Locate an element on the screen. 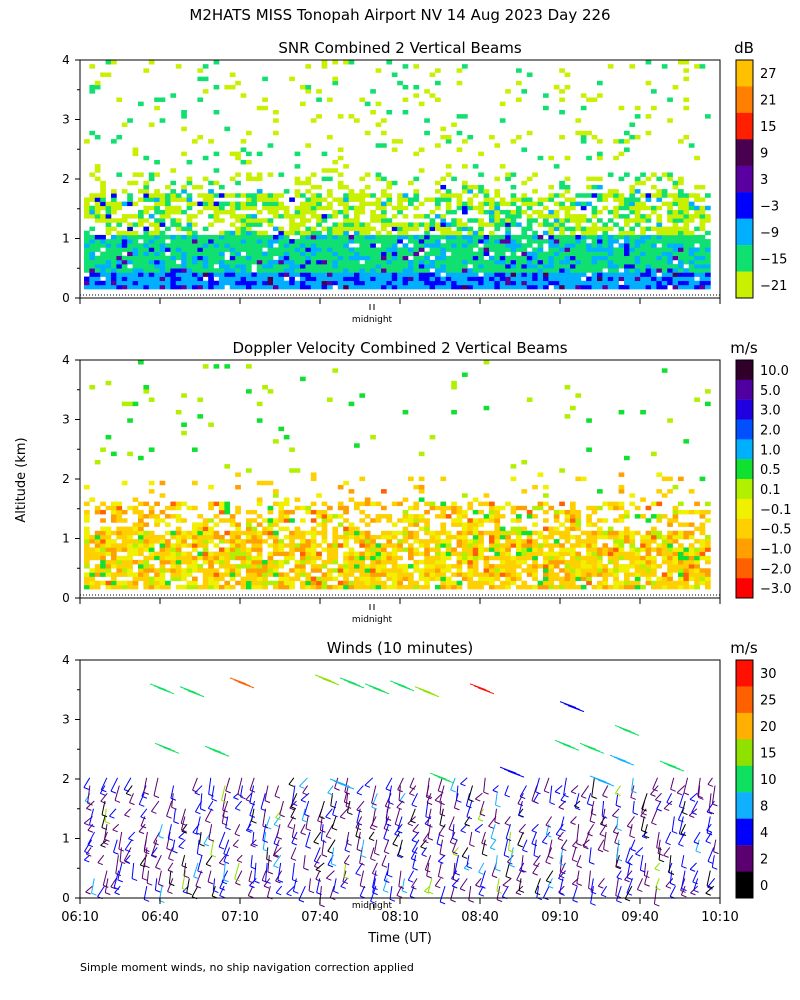  y-tick-label: 1 is located at coordinates (66, 239).